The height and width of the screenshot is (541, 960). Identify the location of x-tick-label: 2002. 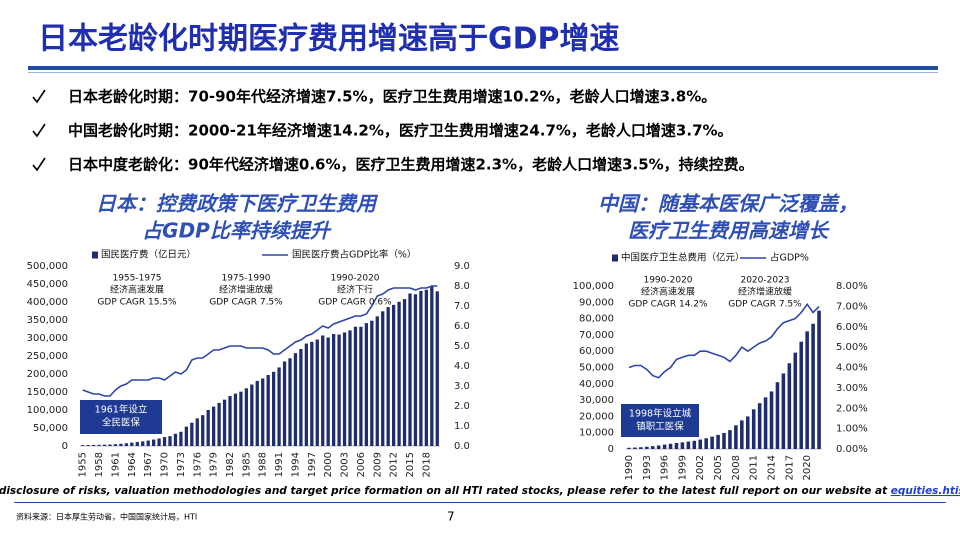
(700, 467).